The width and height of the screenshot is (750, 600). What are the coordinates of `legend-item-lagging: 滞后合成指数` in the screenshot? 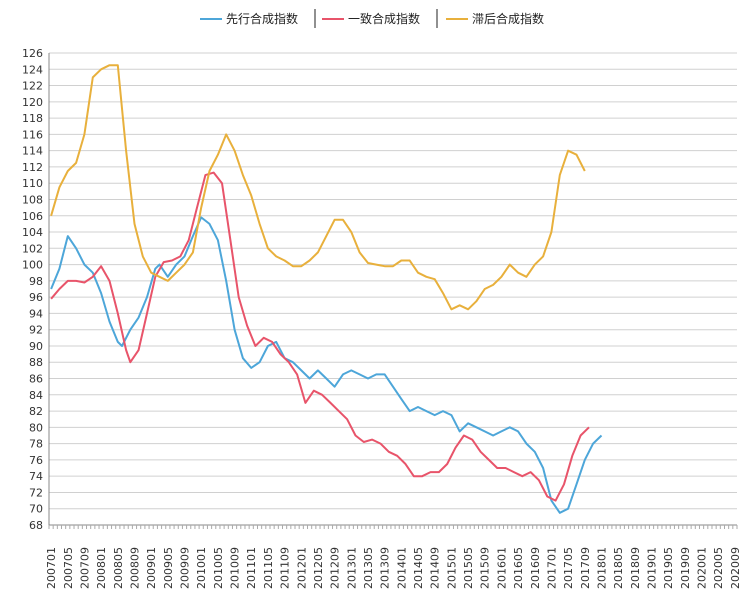 It's located at (495, 18).